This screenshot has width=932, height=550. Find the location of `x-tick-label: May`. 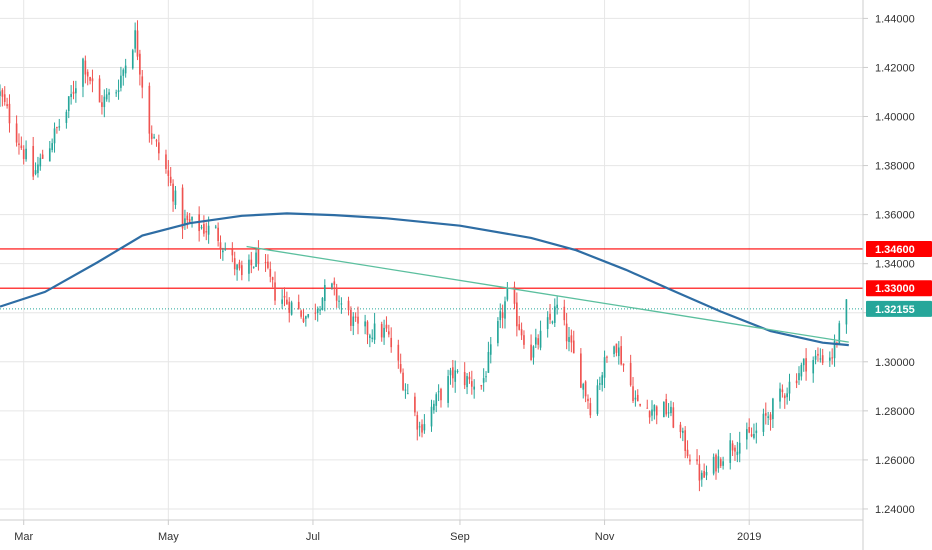

x-tick-label: May is located at coordinates (168, 537).